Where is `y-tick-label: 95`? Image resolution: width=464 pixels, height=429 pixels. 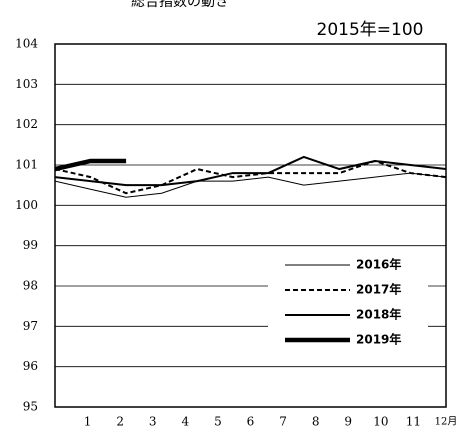 y-tick-label: 95 is located at coordinates (30, 407).